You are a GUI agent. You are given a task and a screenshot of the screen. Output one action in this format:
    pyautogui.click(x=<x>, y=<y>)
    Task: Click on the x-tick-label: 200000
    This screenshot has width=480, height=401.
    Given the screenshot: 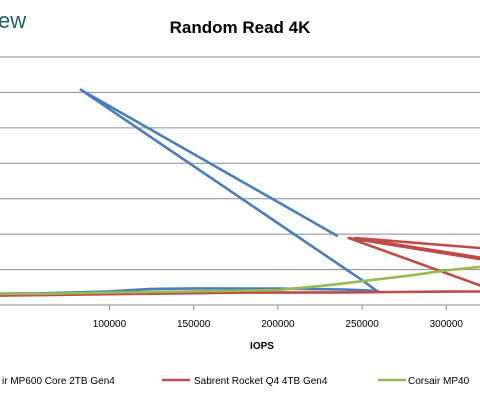 What is the action you would take?
    pyautogui.click(x=278, y=324)
    